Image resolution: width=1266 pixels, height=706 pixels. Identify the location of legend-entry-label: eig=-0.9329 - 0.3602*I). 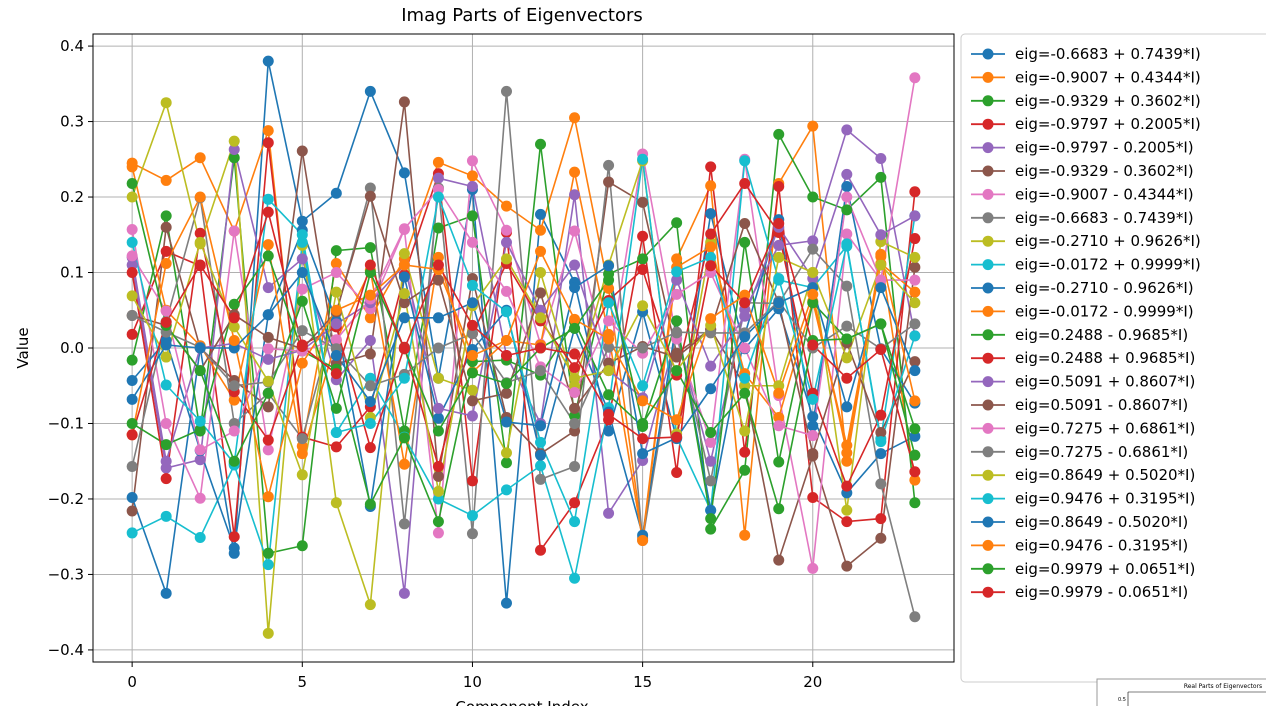
(1104, 171).